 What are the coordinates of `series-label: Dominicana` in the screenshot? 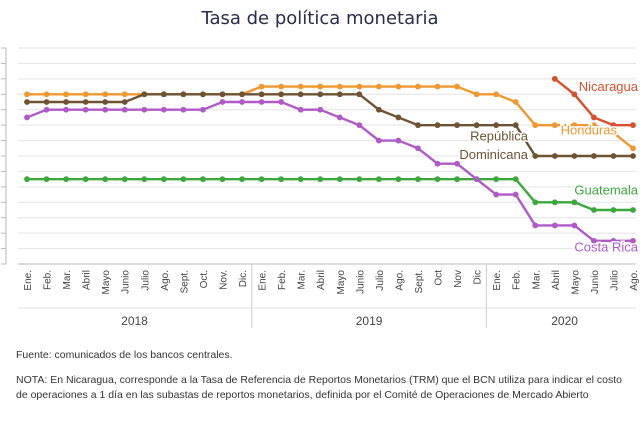 It's located at (493, 154).